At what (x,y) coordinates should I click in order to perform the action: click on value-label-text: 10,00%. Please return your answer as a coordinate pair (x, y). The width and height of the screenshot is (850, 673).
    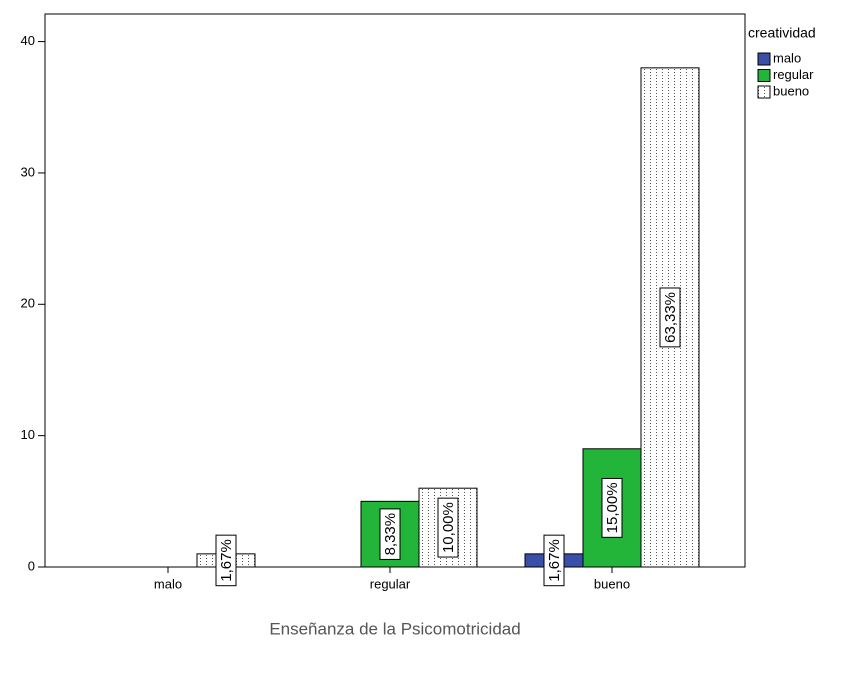
    Looking at the image, I should click on (448, 527).